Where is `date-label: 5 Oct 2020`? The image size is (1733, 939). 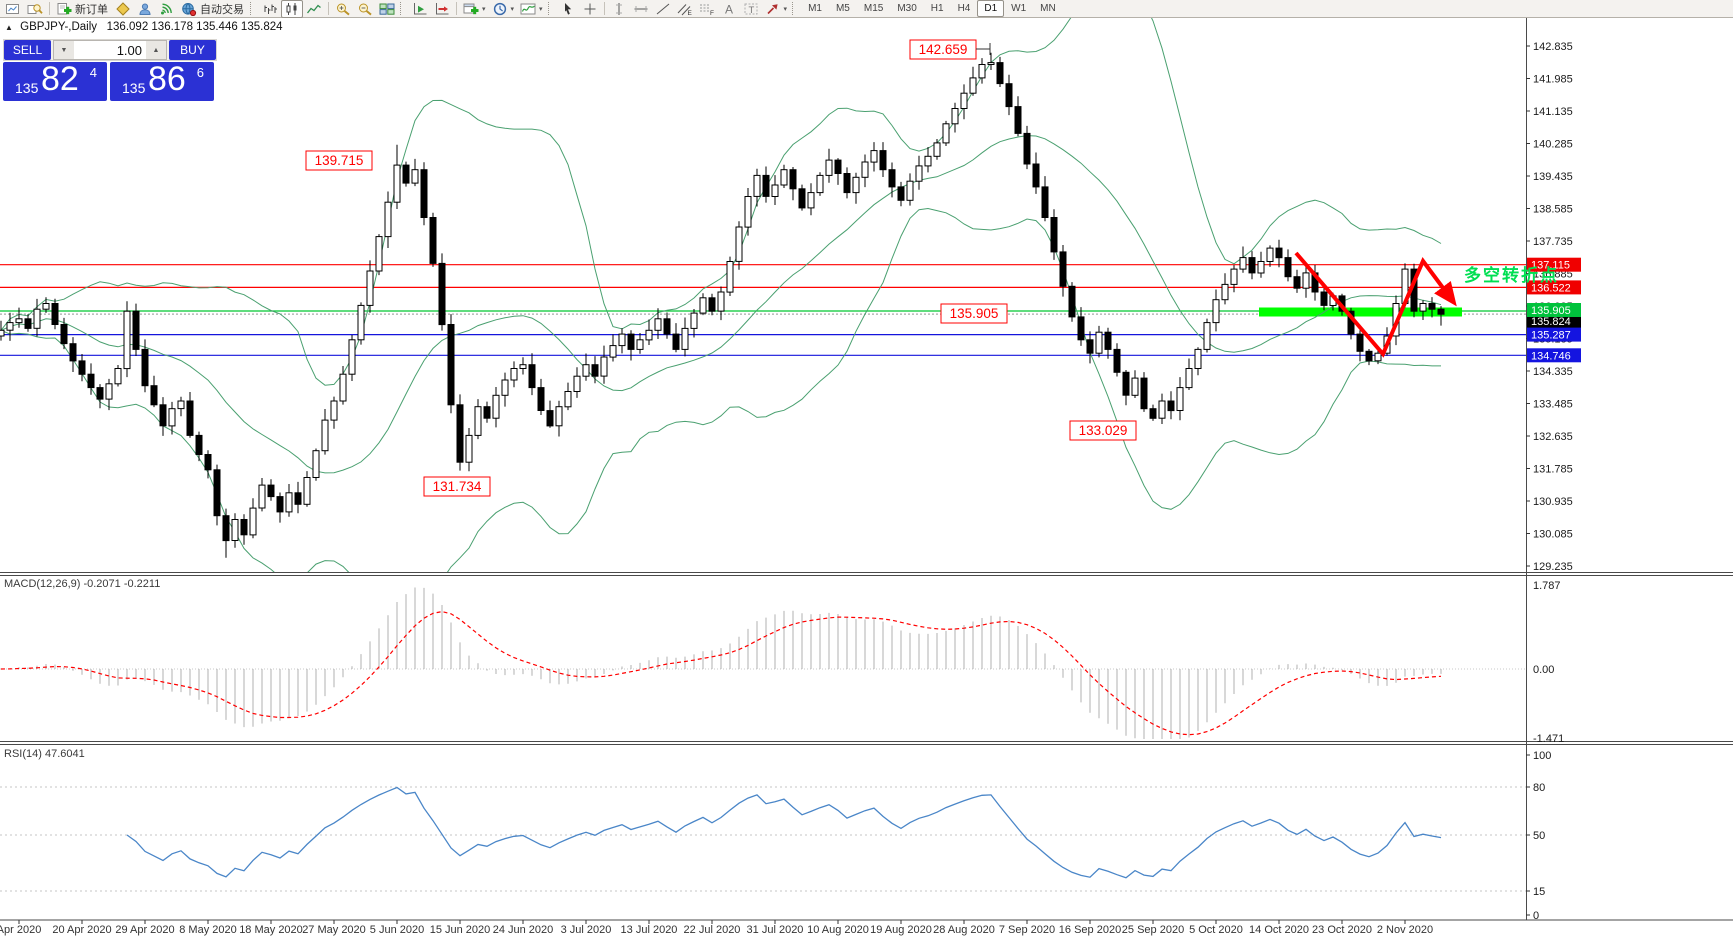 date-label: 5 Oct 2020 is located at coordinates (1216, 930).